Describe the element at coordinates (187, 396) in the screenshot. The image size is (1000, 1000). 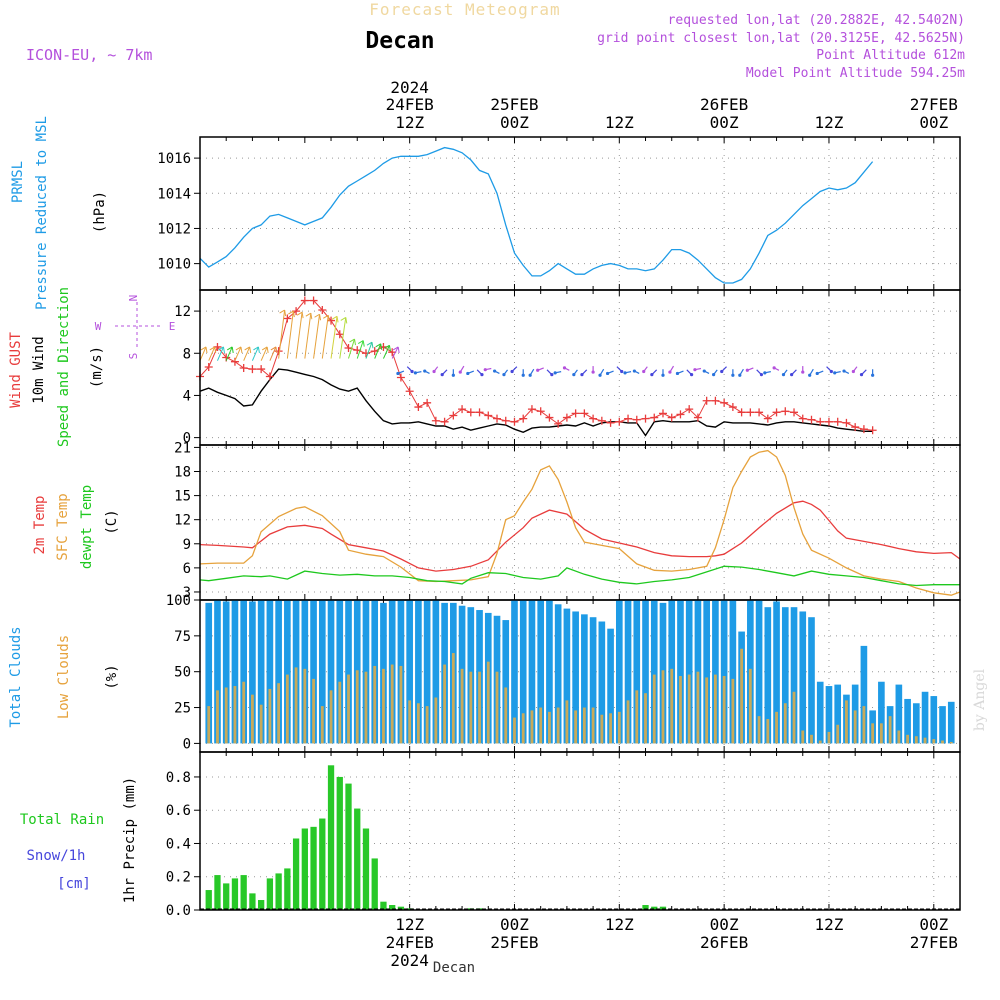
I see `wind-ytick-label: 4` at that location.